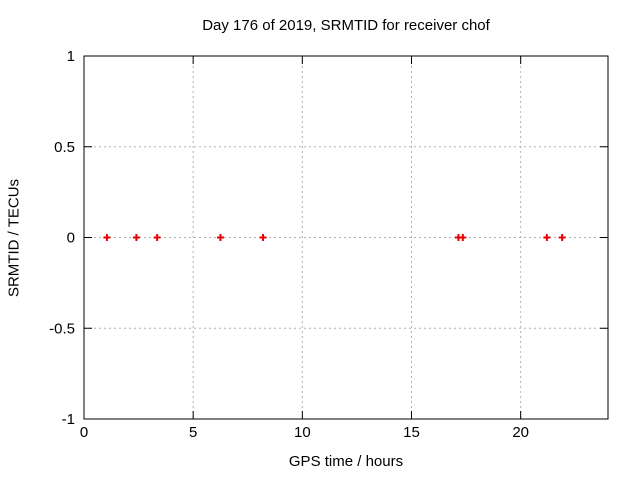 This screenshot has height=480, width=640. Describe the element at coordinates (84, 432) in the screenshot. I see `x-tick-label: 0` at that location.